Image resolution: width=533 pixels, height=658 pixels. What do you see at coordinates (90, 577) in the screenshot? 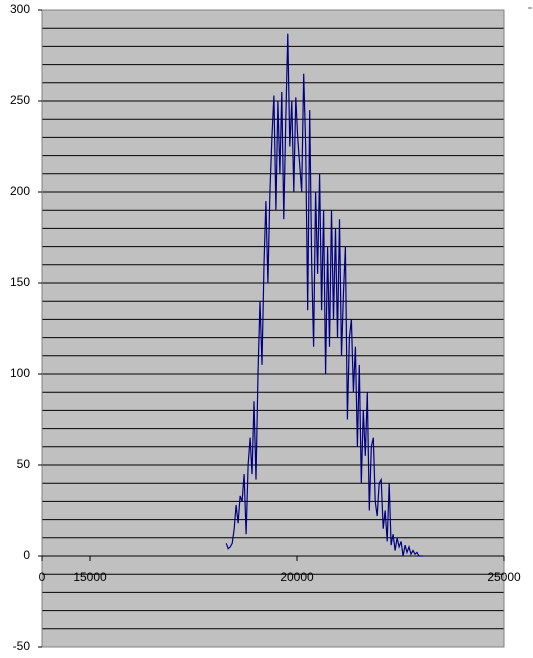
I see `x-tick-label: 15000` at bounding box center [90, 577].